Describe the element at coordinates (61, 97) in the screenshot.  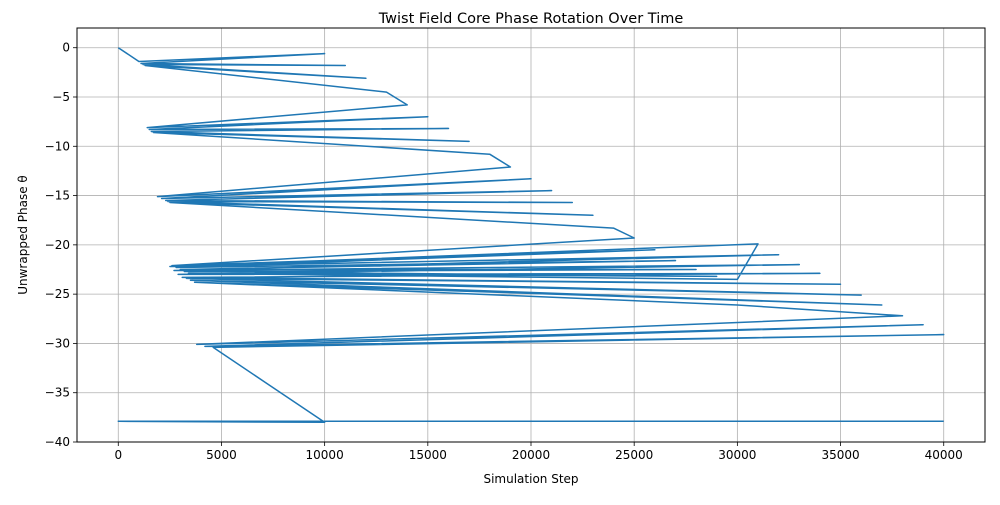
I see `y-tick-label: −5` at that location.